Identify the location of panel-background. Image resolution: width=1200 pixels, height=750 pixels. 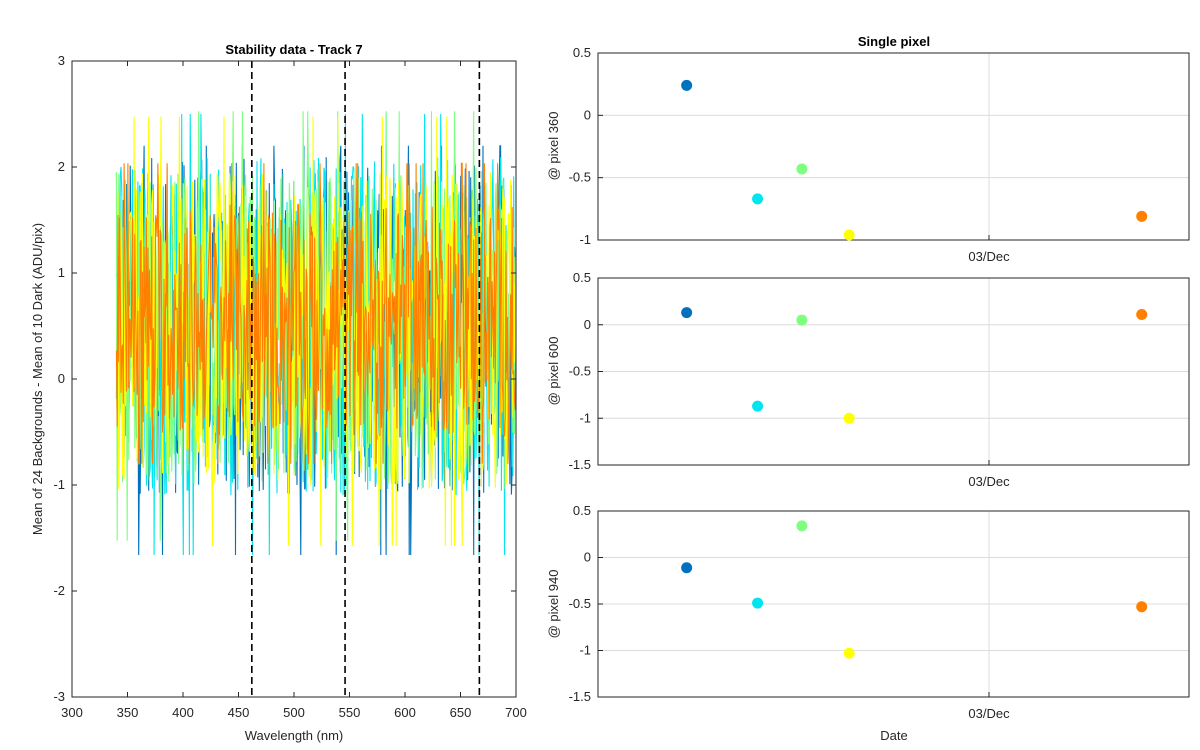
(893, 146).